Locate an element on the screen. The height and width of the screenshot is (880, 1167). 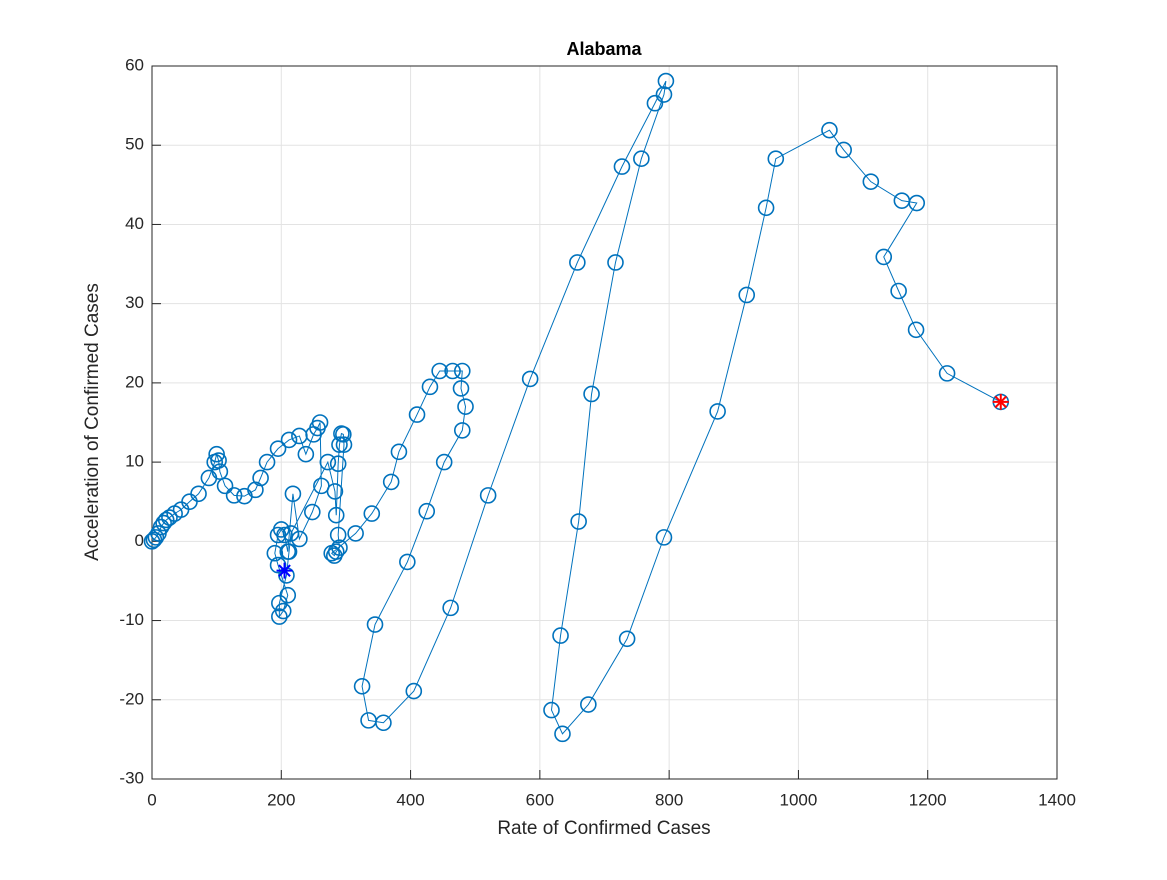
x-tick-label: 800 is located at coordinates (669, 799).